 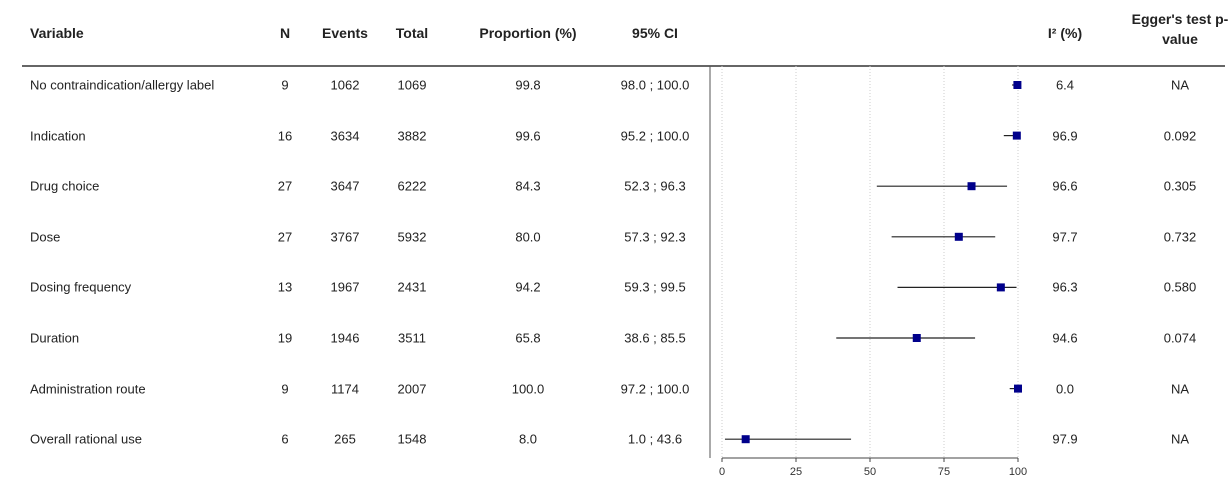 What do you see at coordinates (1180, 136) in the screenshot?
I see `egger-cell: 0.092` at bounding box center [1180, 136].